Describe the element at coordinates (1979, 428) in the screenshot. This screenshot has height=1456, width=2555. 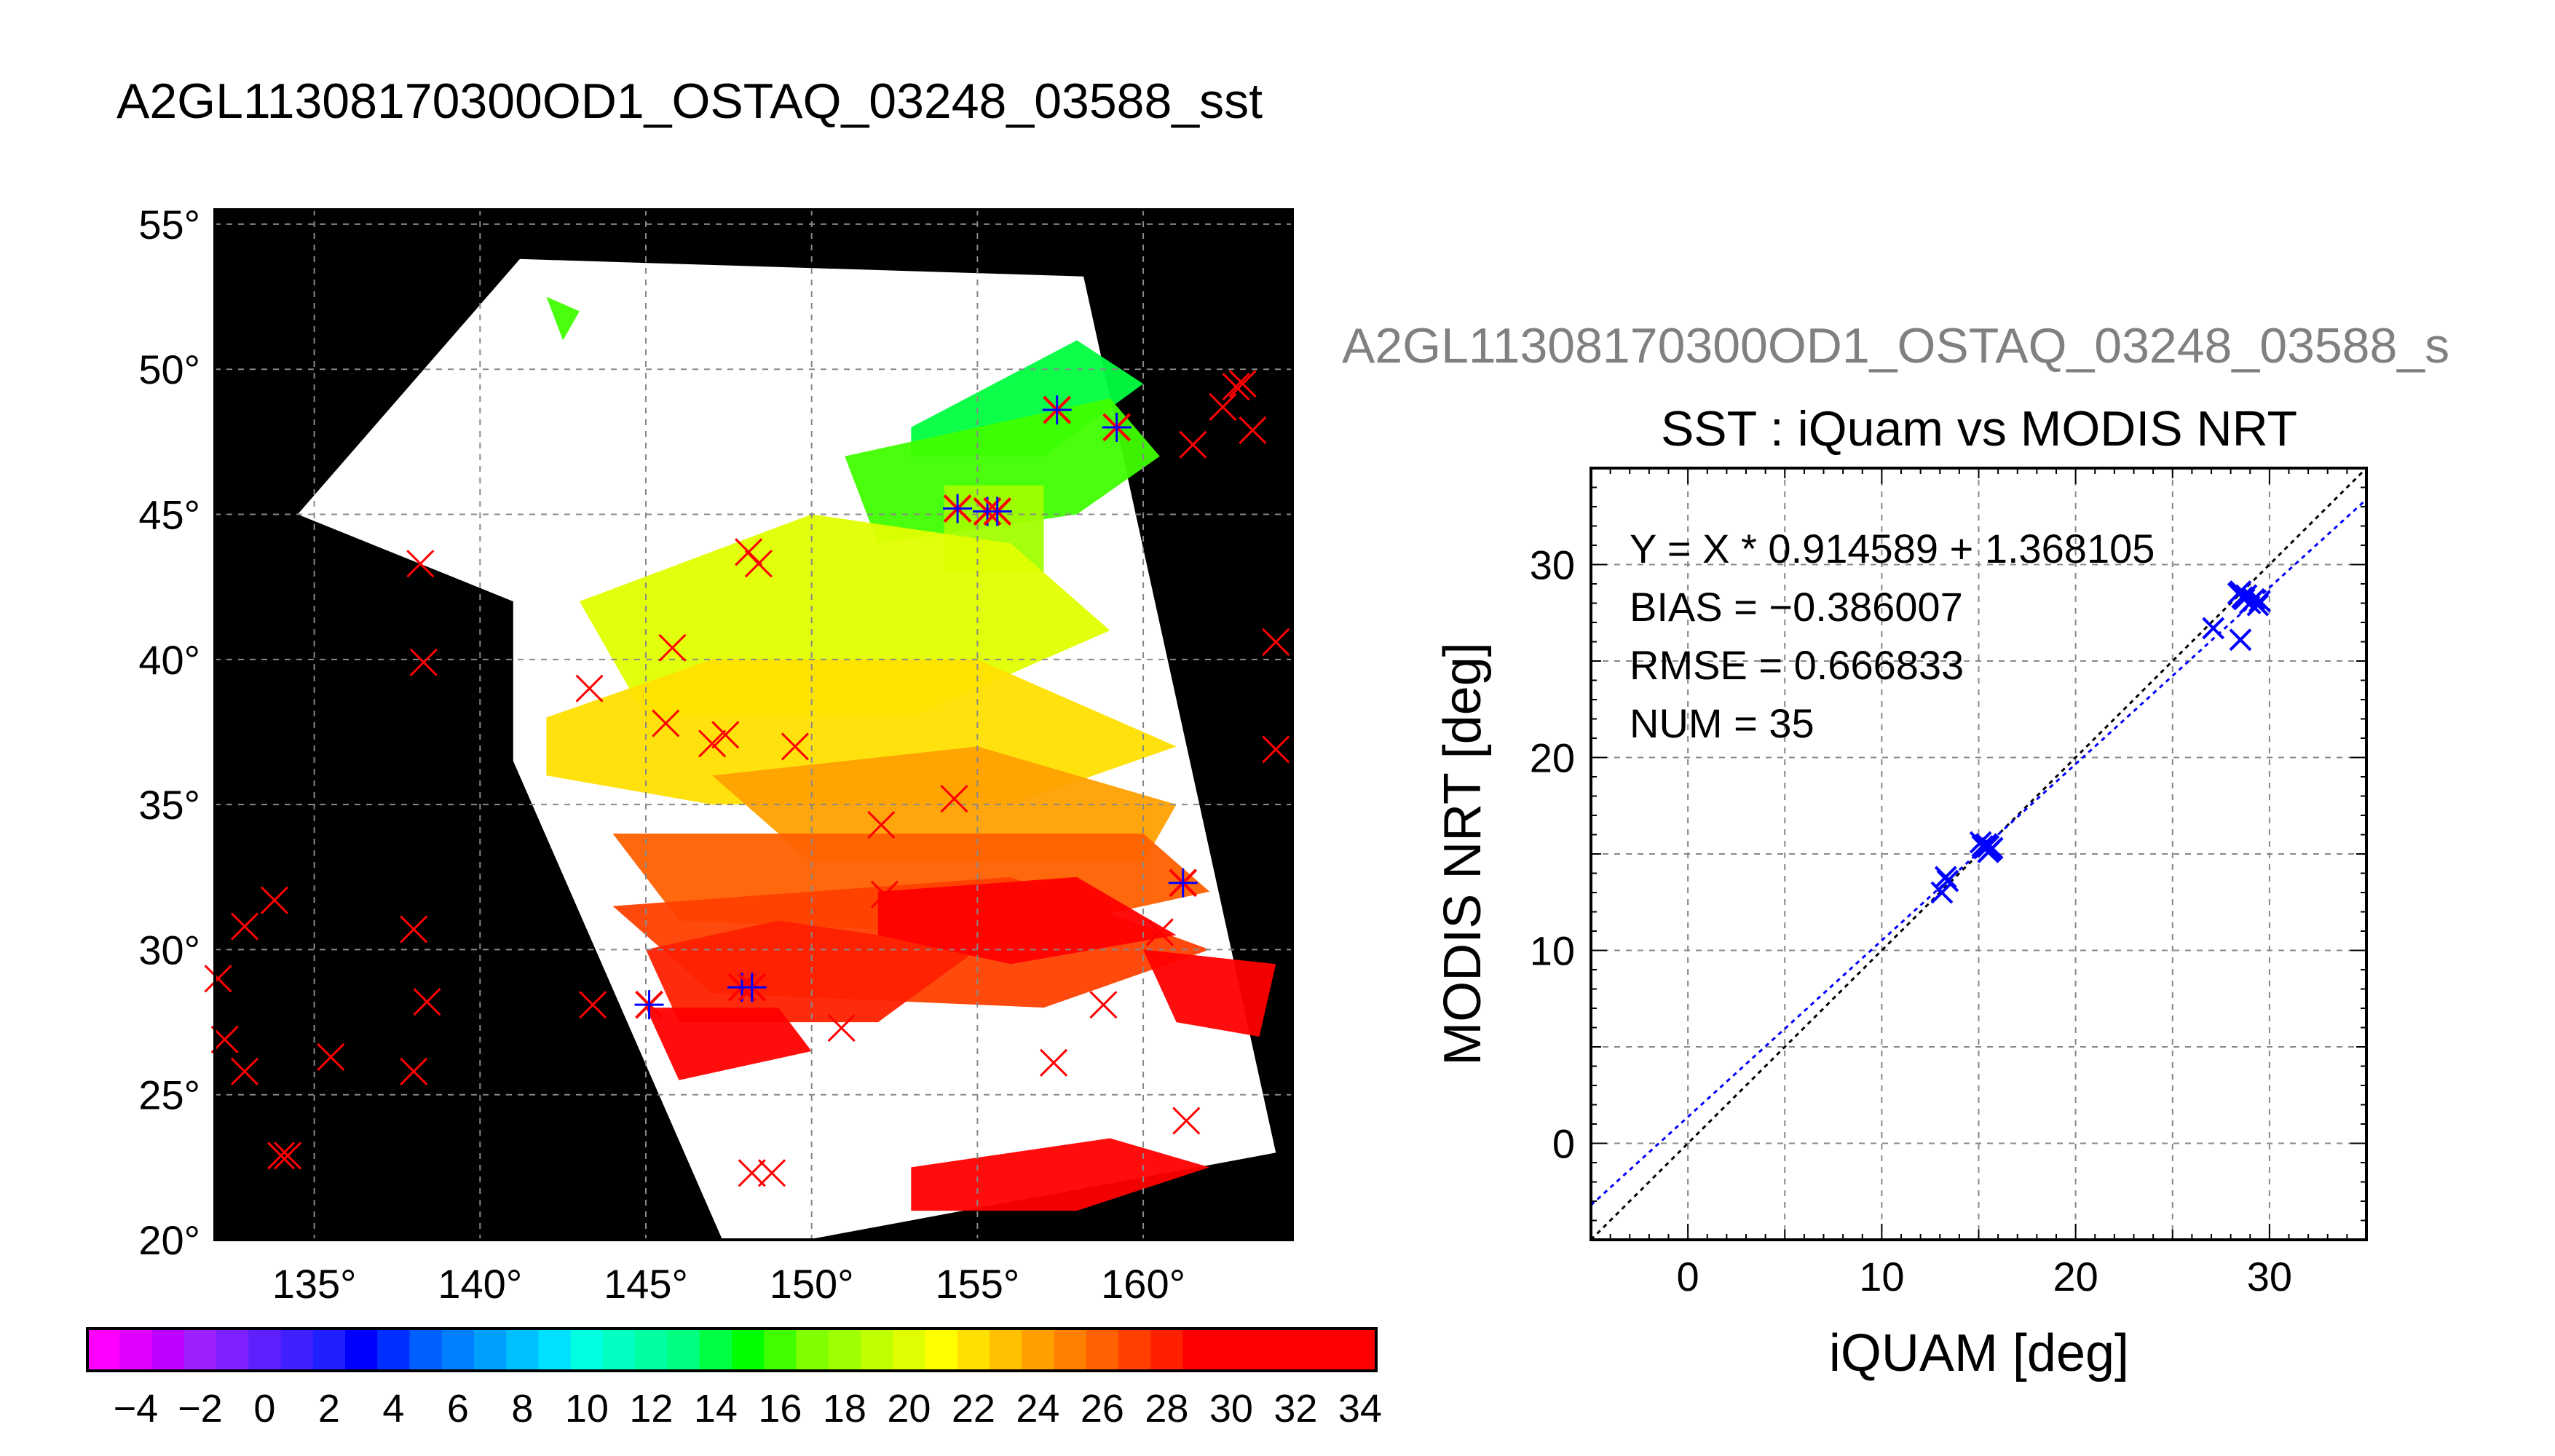
I see `scatter-title: SST : iQuam vs MODIS NRT` at that location.